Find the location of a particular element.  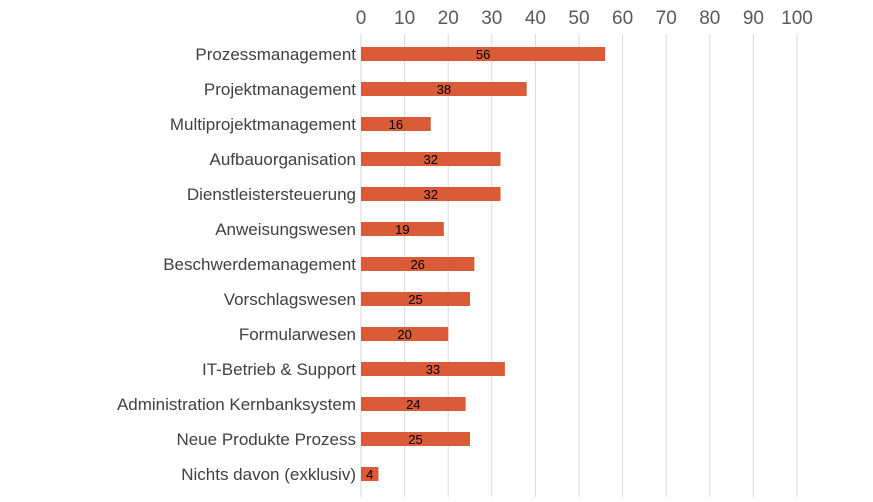

data-labels: 56 38 16 32 32 19 26 25 20 33 24 25 4 is located at coordinates (428, 264).